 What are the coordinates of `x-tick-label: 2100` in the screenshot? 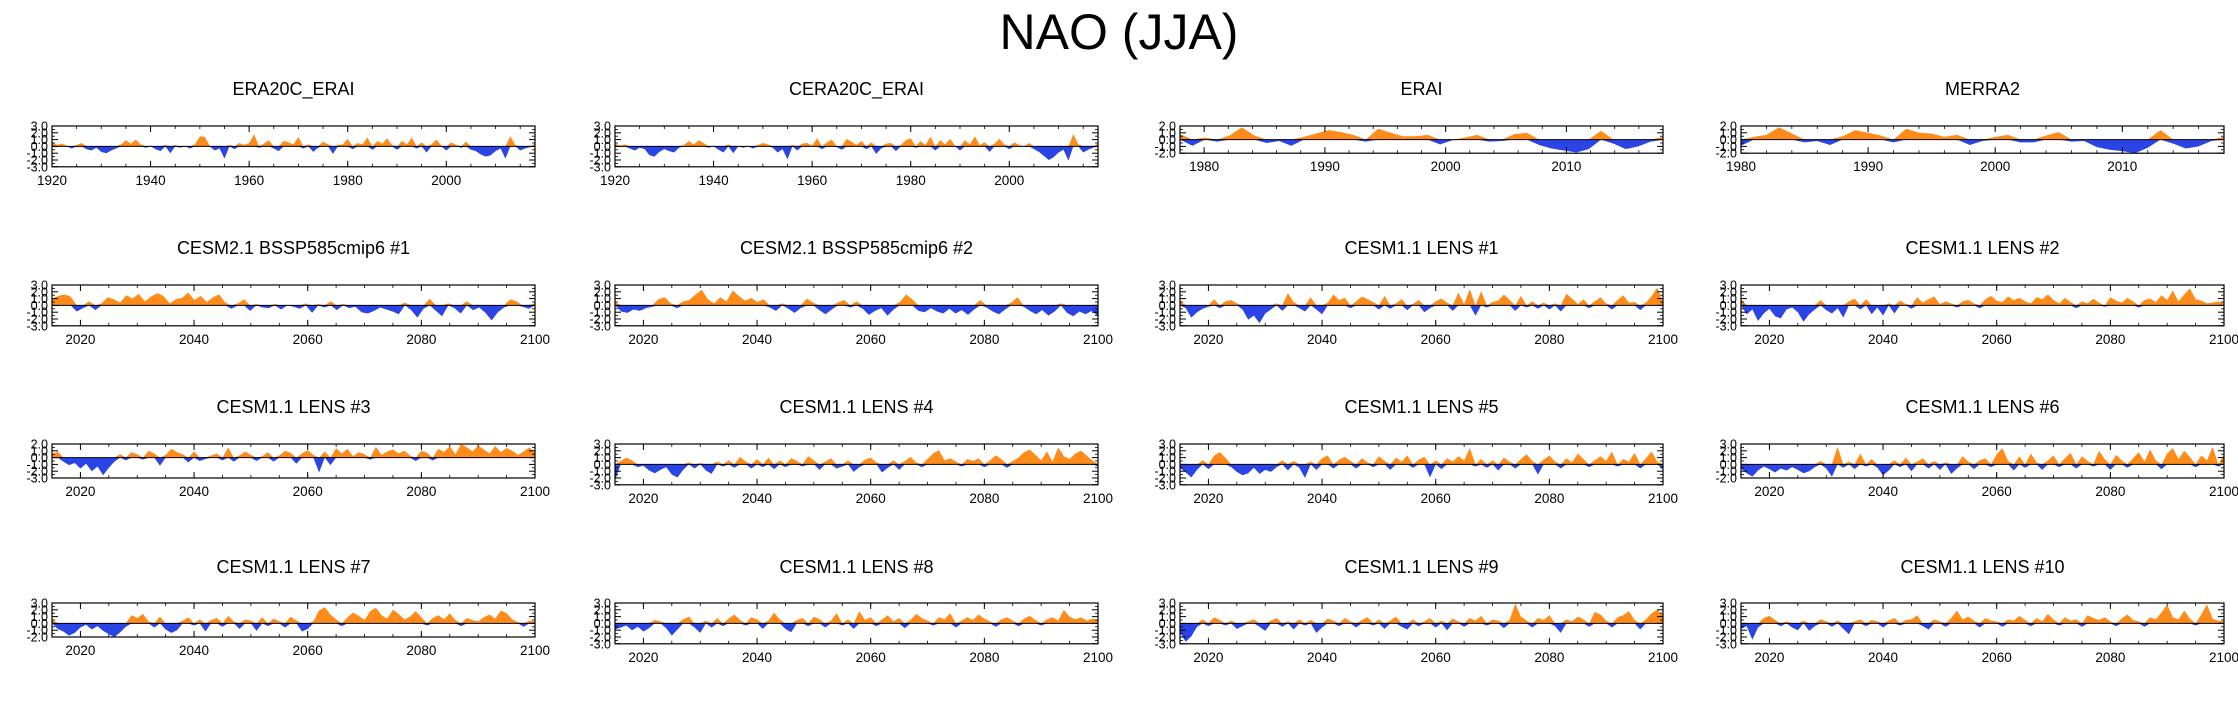 It's located at (535, 491).